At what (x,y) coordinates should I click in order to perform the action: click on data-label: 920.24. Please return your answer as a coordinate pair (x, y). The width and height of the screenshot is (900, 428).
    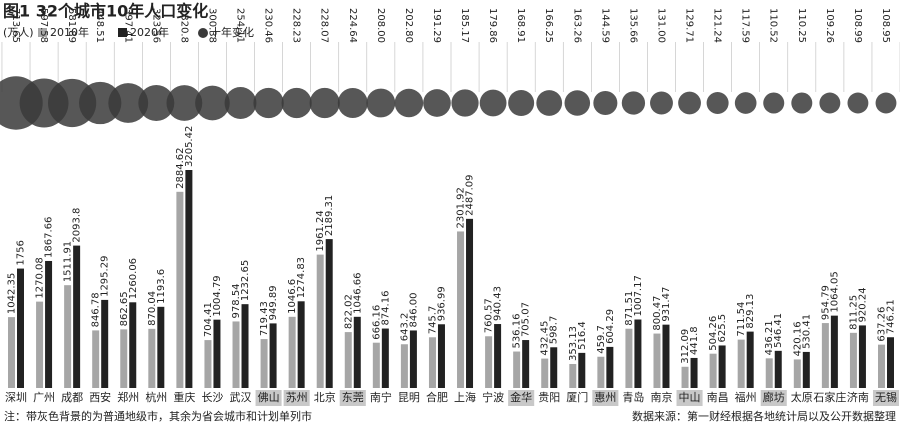
    Looking at the image, I should click on (862, 304).